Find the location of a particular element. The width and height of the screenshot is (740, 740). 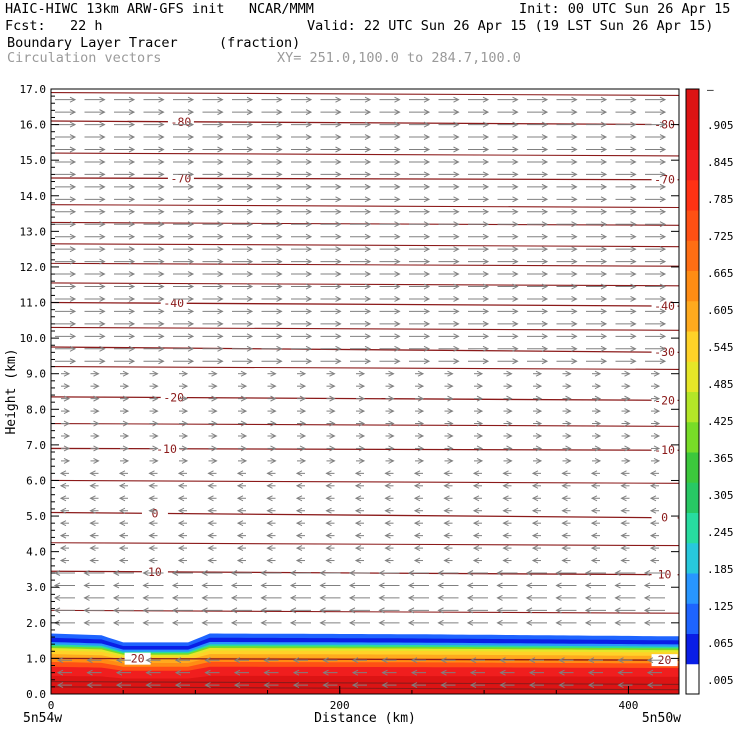

colorbar-label: .425 is located at coordinates (720, 421).